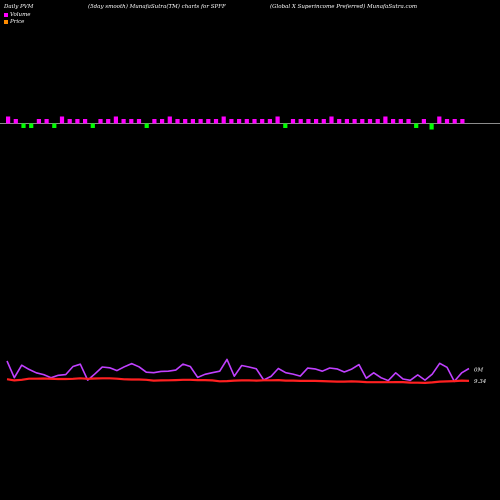 This screenshot has width=500, height=500. I want to click on volume-line, so click(238, 370).